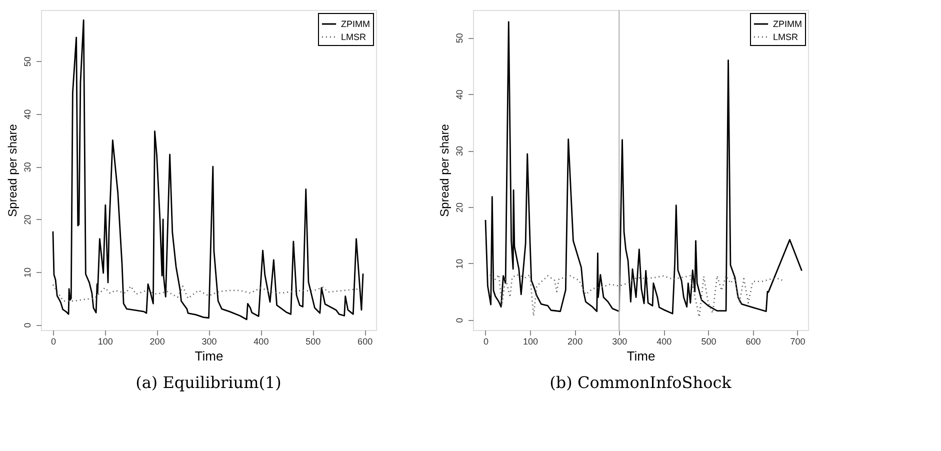  I want to click on text: (a) Equilibrium(1), so click(209, 382).